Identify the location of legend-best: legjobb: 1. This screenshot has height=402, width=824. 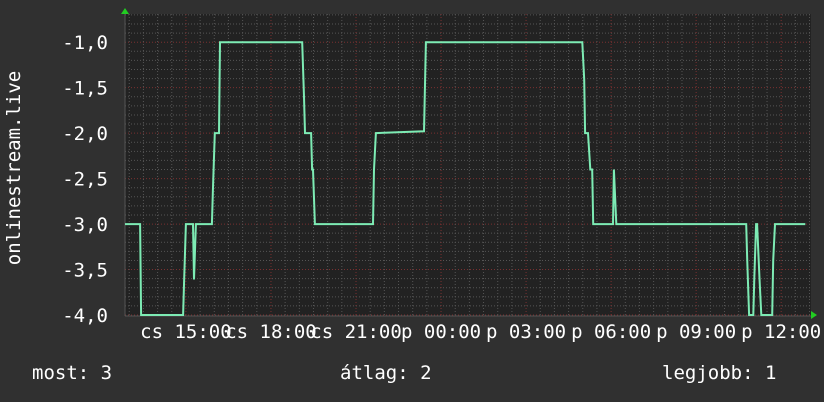
(719, 373).